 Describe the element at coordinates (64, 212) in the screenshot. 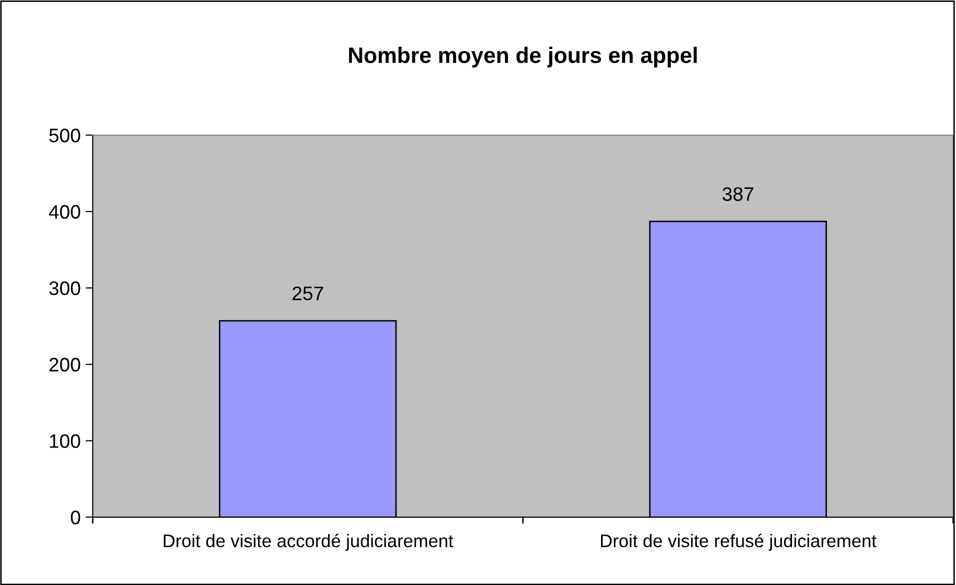

I see `y-tick-label: 400` at that location.